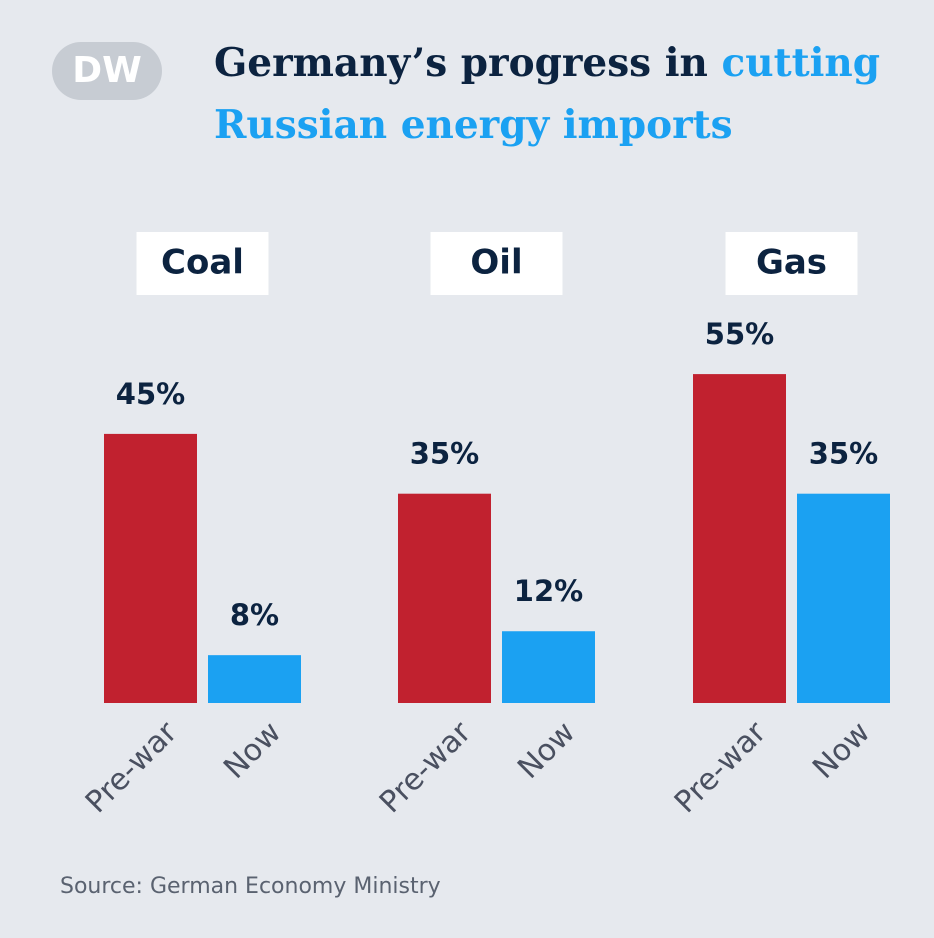 The height and width of the screenshot is (938, 934). What do you see at coordinates (150, 394) in the screenshot?
I see `value-label: 45%` at bounding box center [150, 394].